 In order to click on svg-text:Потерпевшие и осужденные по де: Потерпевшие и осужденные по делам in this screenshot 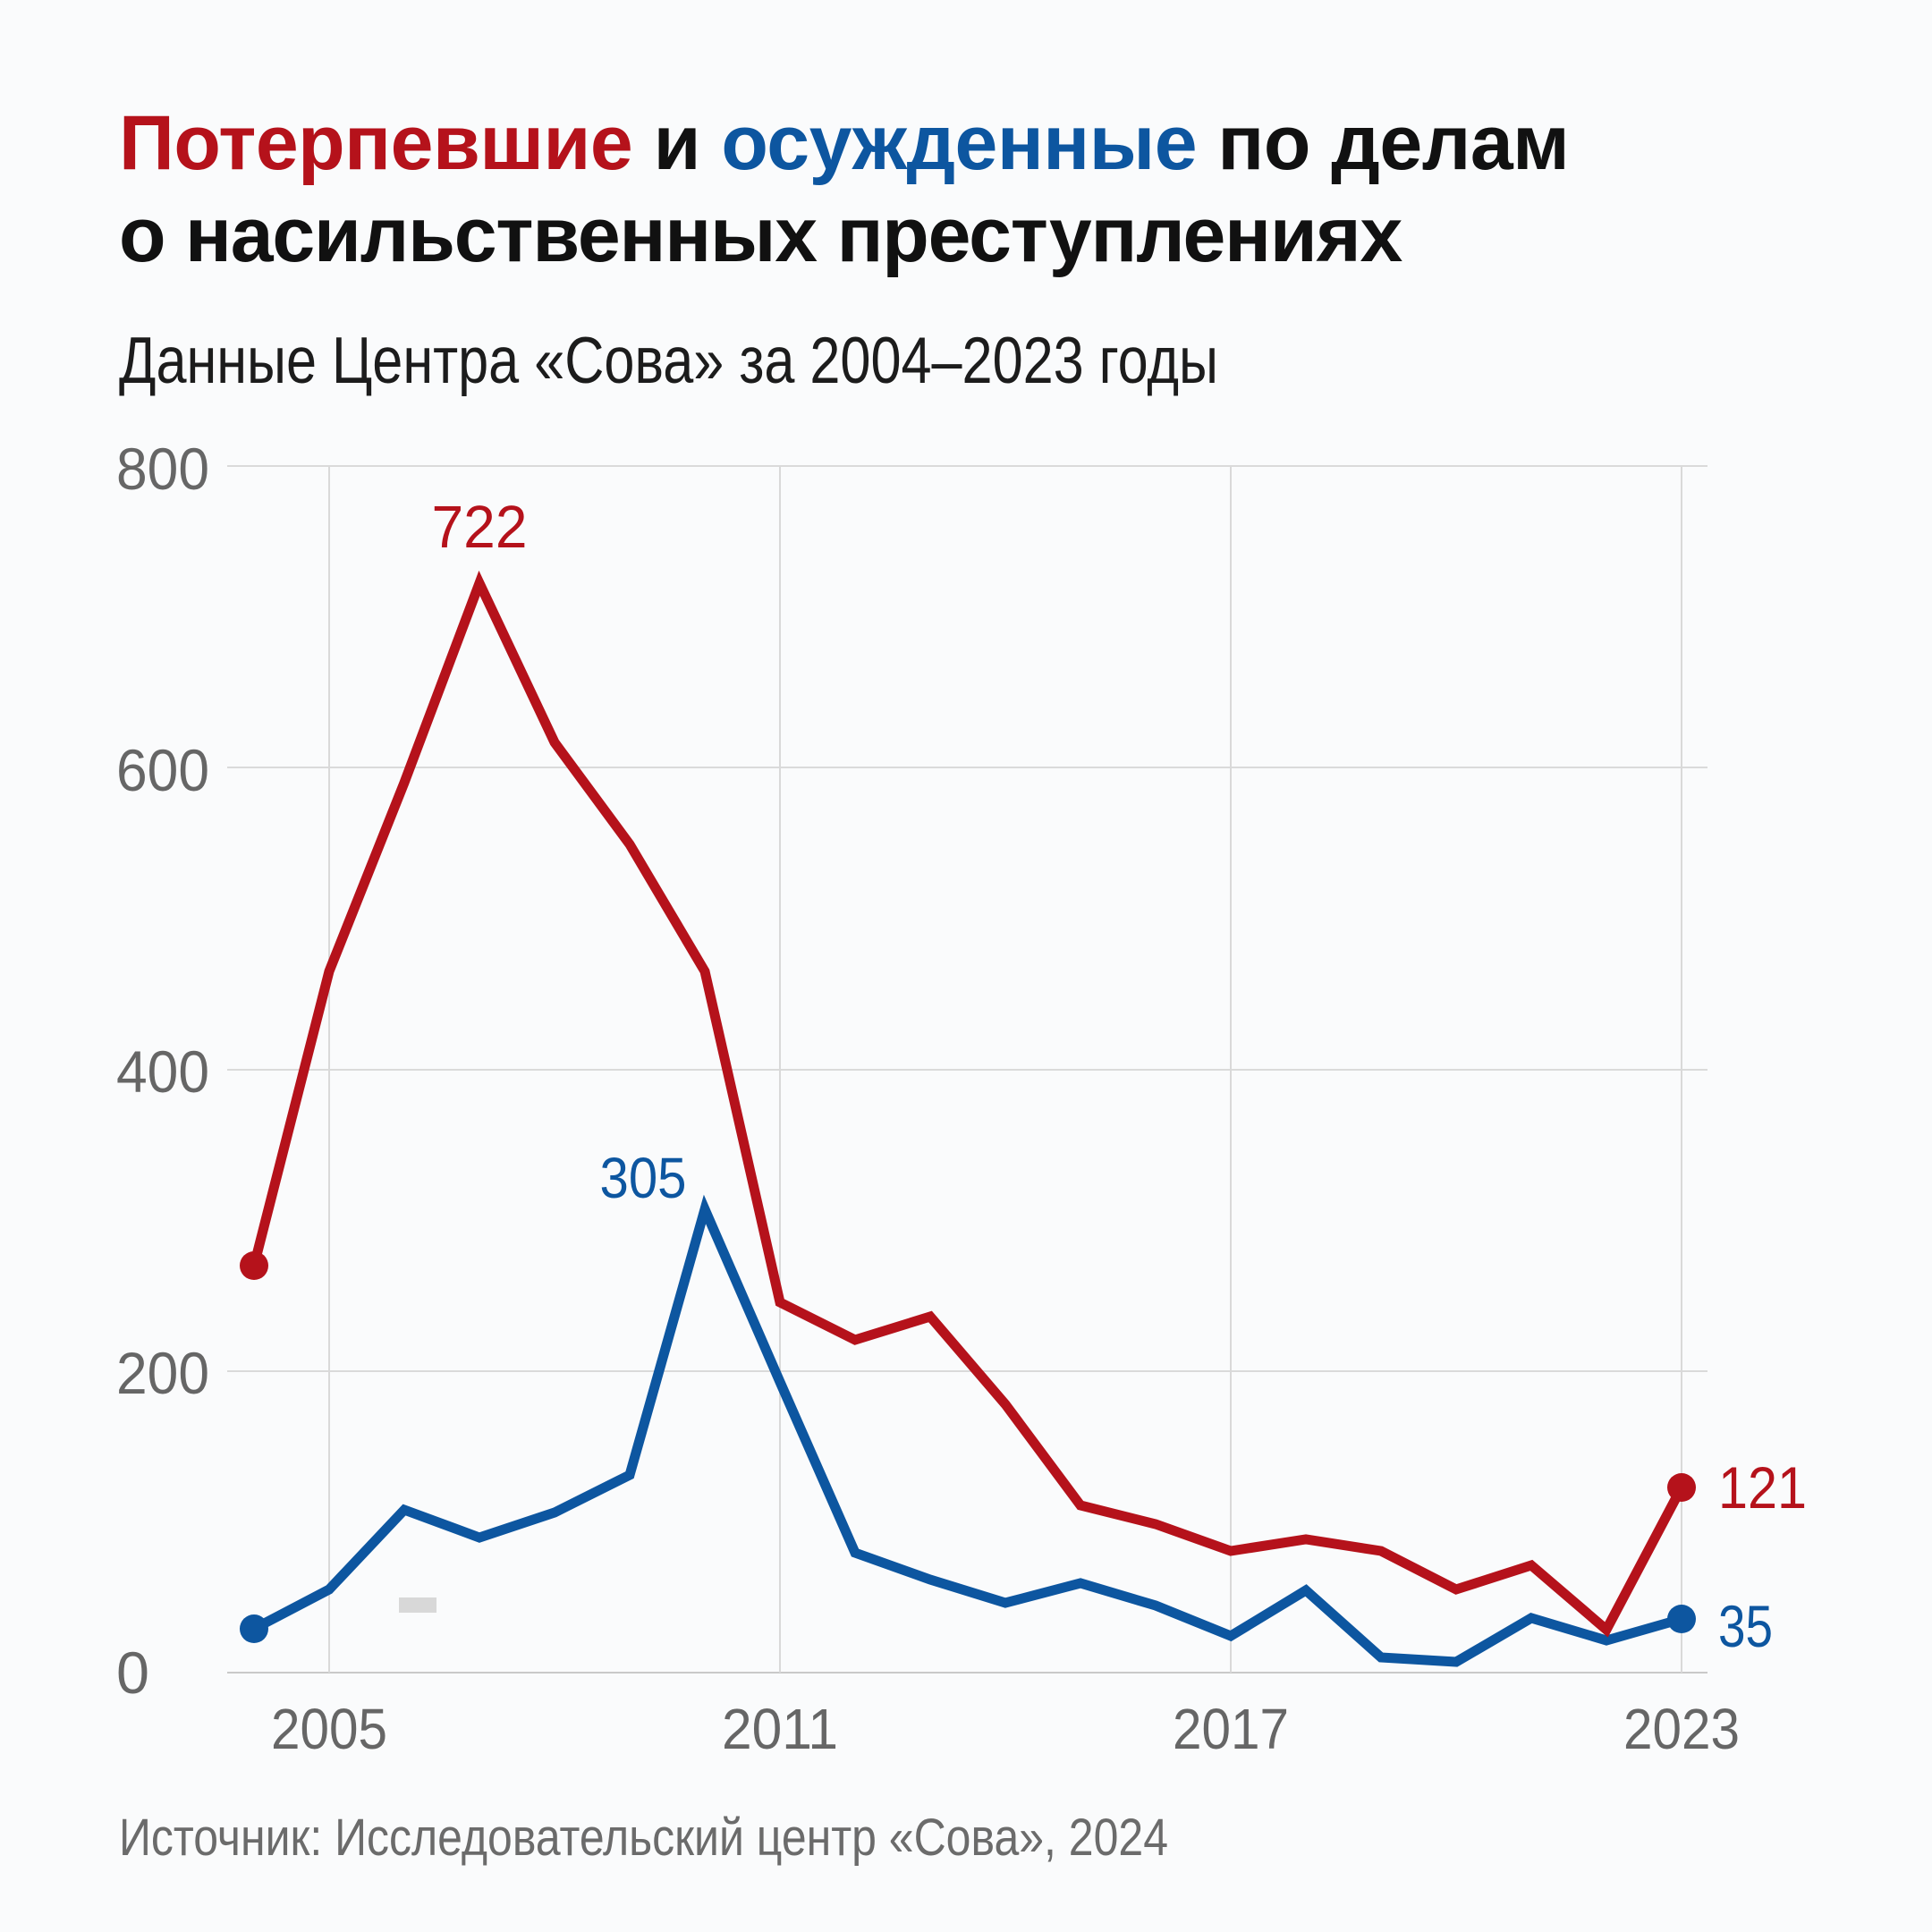, I will do `click(844, 143)`.